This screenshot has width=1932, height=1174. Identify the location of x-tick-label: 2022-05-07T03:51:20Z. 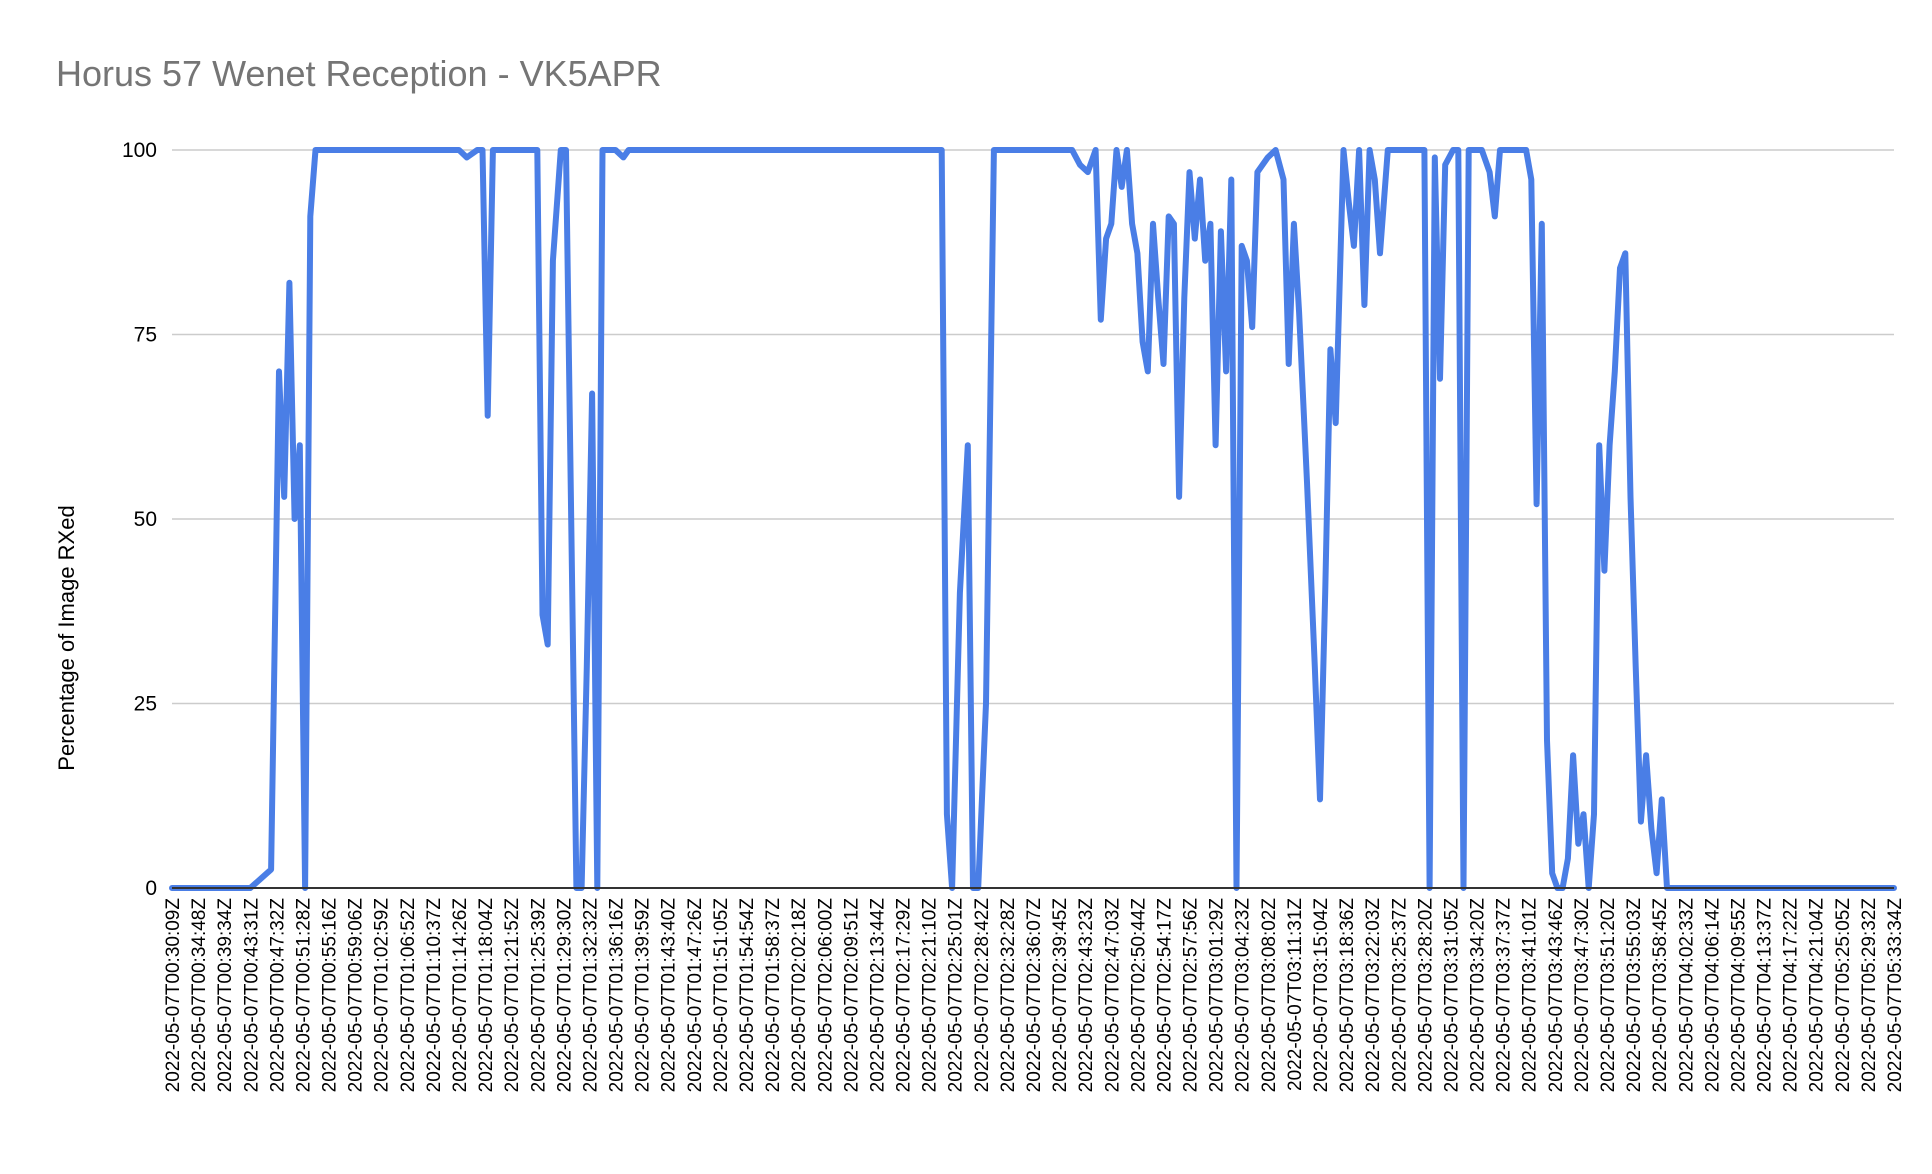
(1608, 995).